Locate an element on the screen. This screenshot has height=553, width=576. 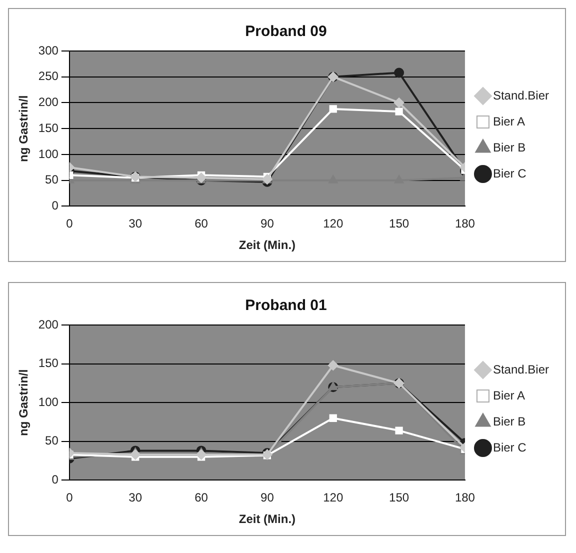
y-tick-label: 300 is located at coordinates (48, 50).